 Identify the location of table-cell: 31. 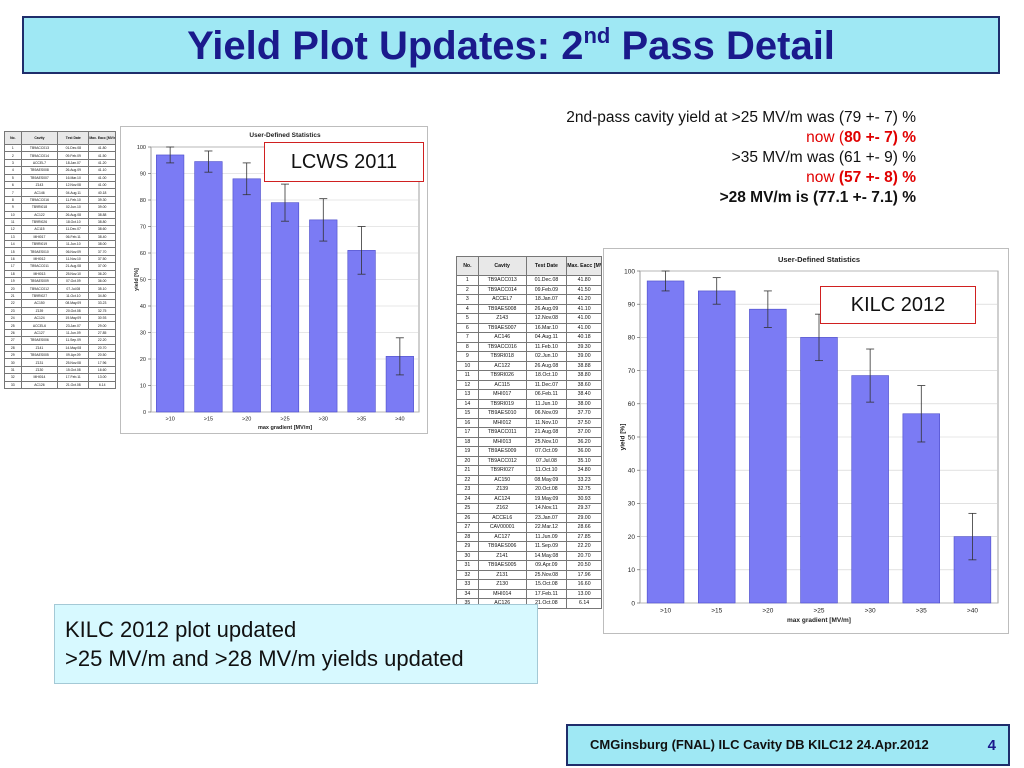
(13, 370).